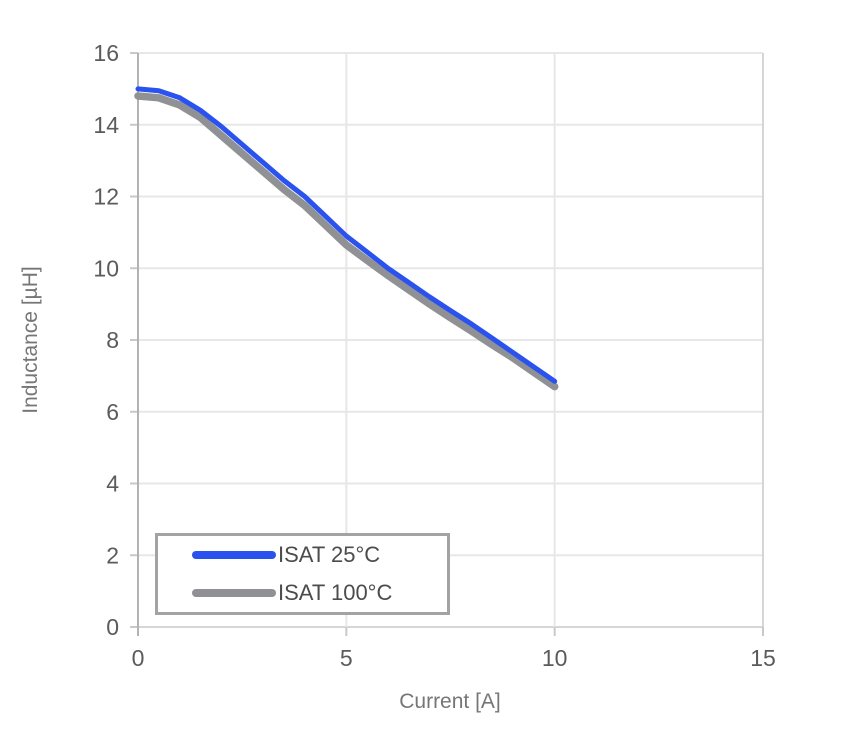 This screenshot has width=855, height=735. I want to click on y-tick-label: 16, so click(106, 53).